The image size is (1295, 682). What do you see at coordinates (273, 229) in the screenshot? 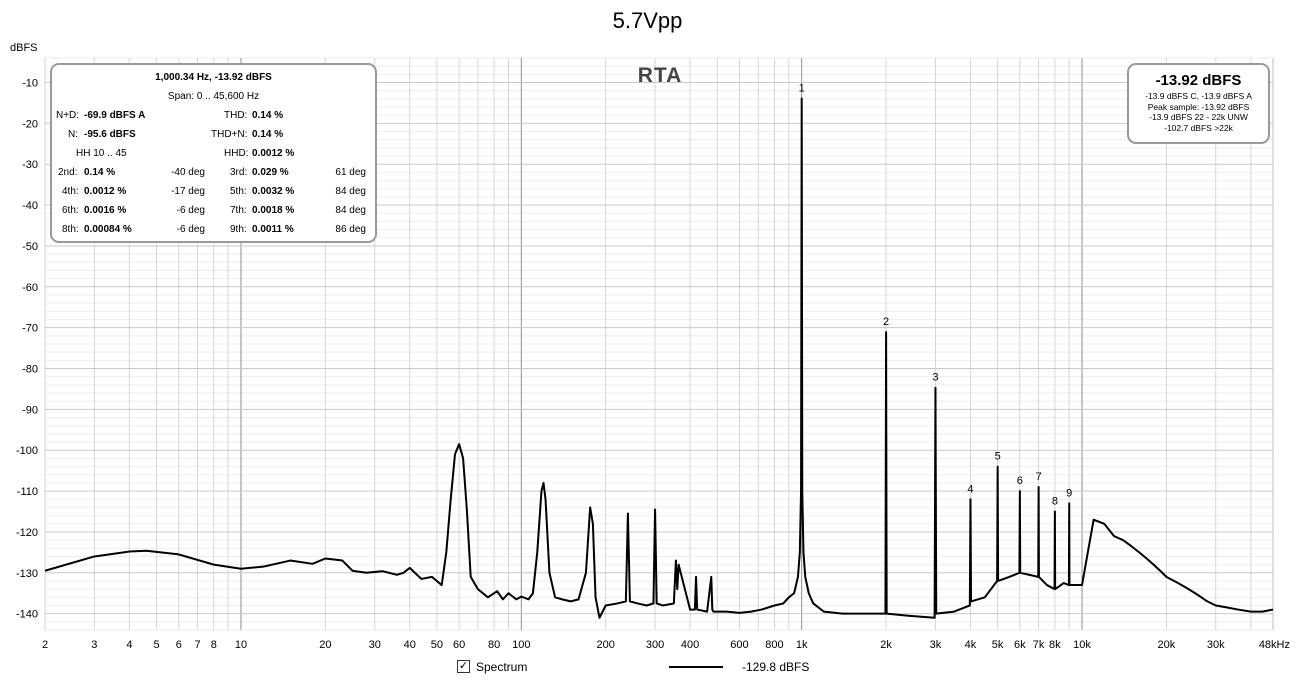
I see `harmonic-value: 0.0011 %` at bounding box center [273, 229].